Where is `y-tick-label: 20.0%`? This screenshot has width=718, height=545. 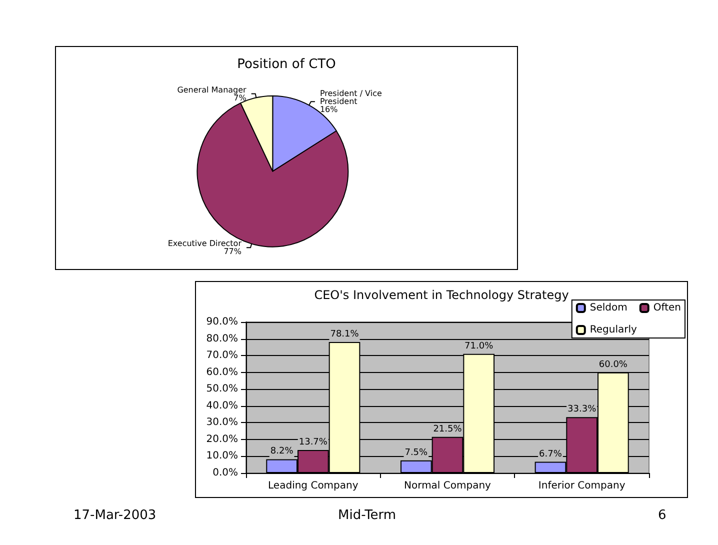 y-tick-label: 20.0% is located at coordinates (222, 439).